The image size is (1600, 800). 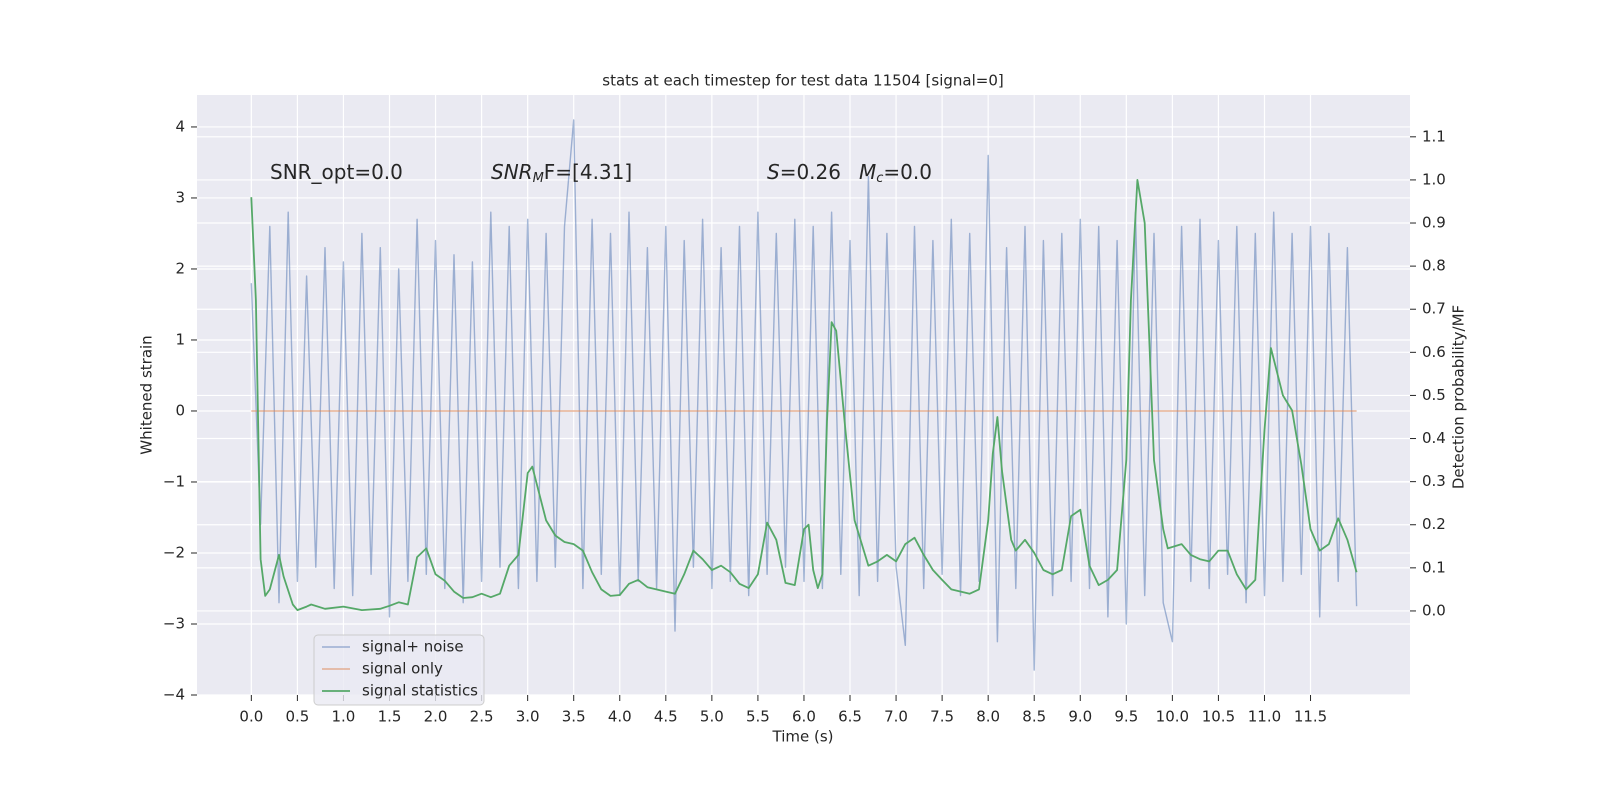 What do you see at coordinates (436, 717) in the screenshot?
I see `x-tick-label: 2.0` at bounding box center [436, 717].